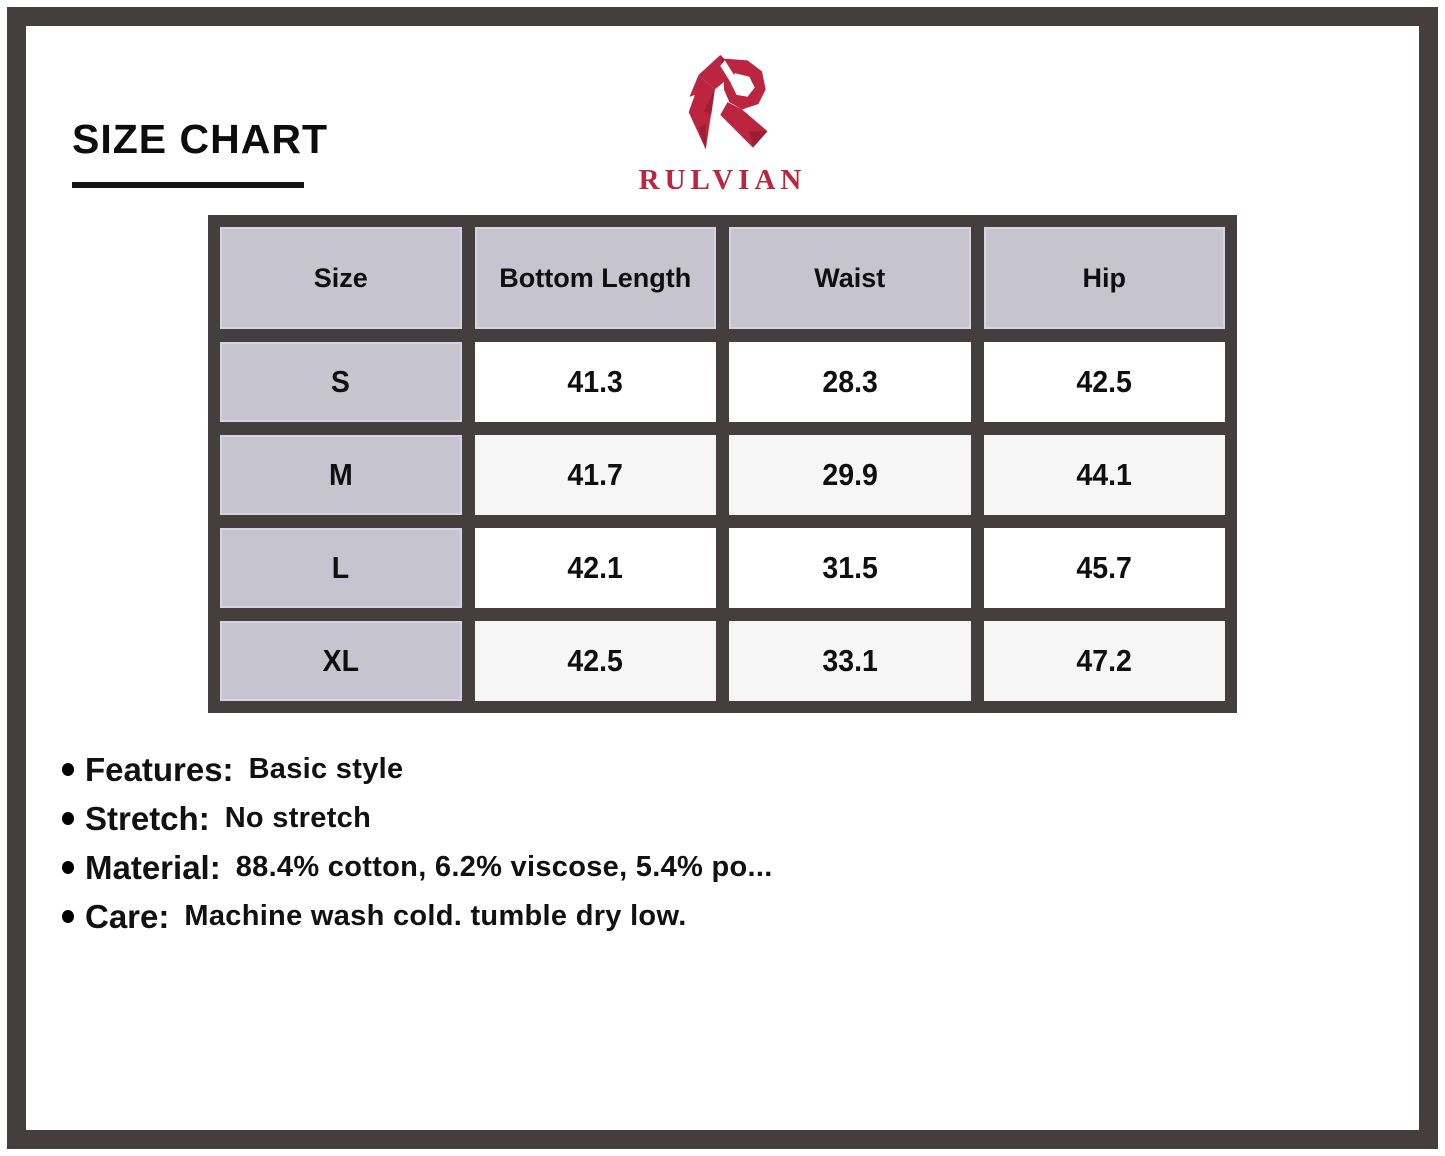 This screenshot has height=1156, width=1445. What do you see at coordinates (850, 382) in the screenshot?
I see `table-cell-waist: 28.3` at bounding box center [850, 382].